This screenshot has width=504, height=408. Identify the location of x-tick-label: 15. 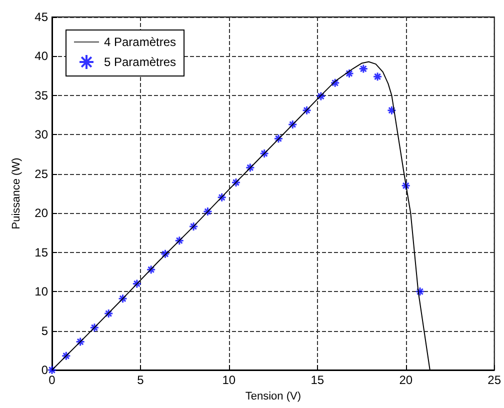
(317, 380).